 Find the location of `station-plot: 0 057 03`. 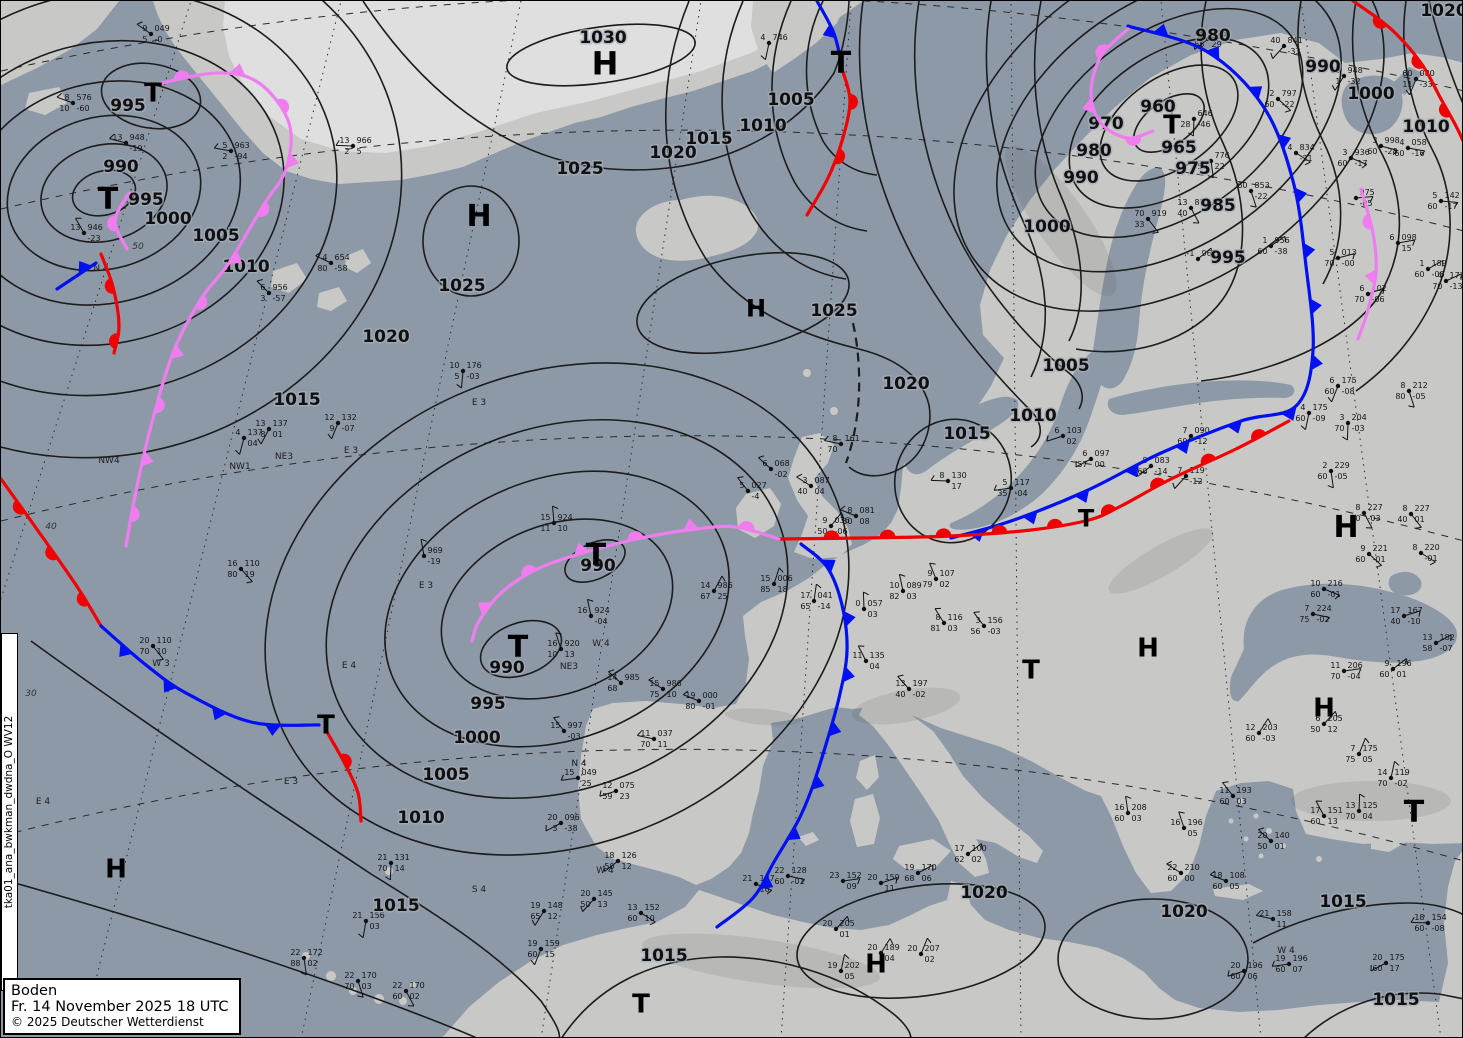

station-plot: 0 057 03 is located at coordinates (869, 605).